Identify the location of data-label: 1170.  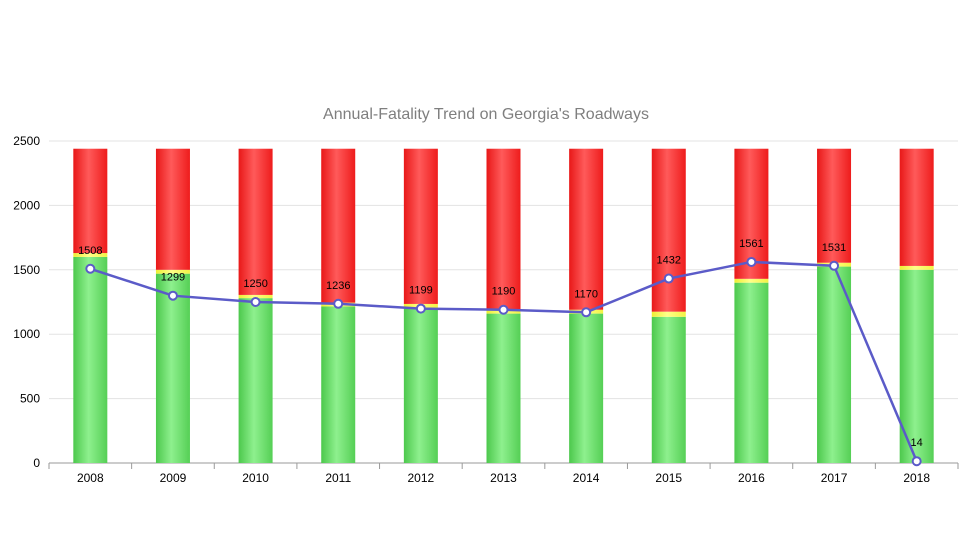
(586, 294).